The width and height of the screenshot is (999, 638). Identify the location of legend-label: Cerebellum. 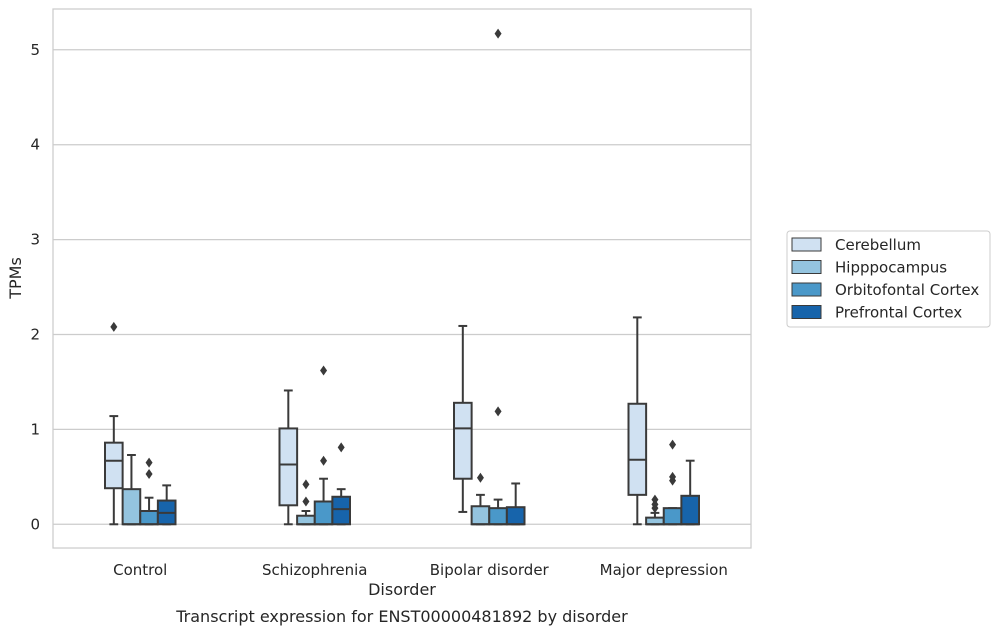
(878, 245).